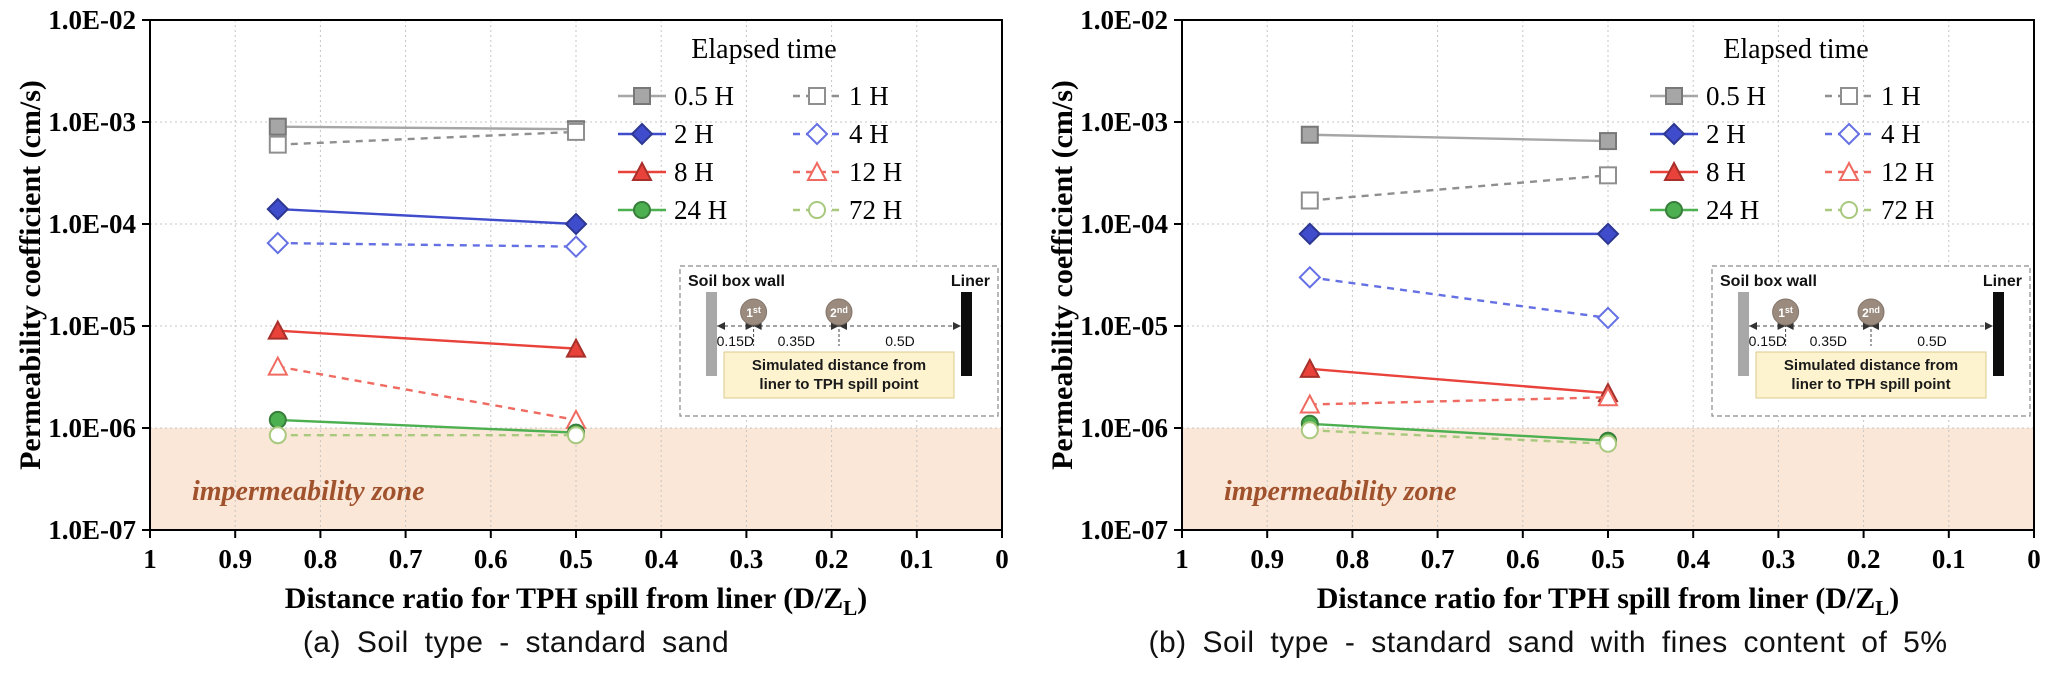  I want to click on caption-a: (a) Soil type - standard sand, so click(516, 642).